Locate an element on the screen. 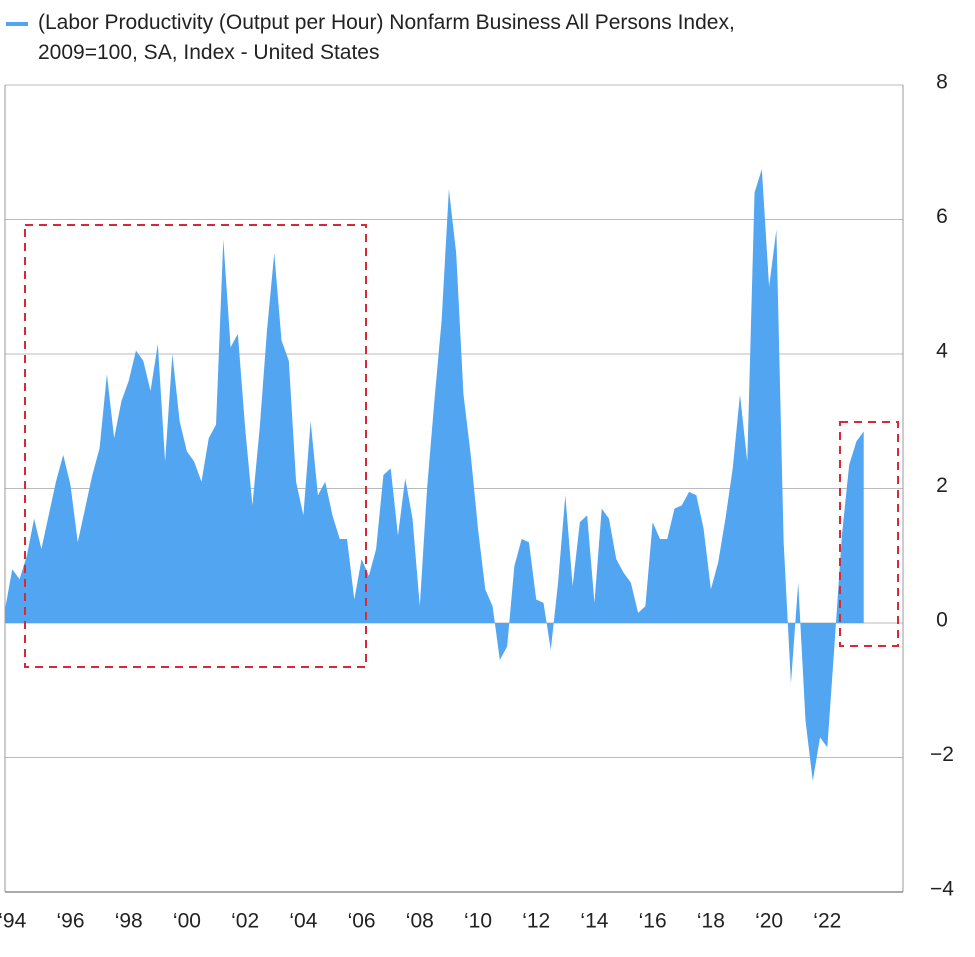 The image size is (975, 957). x-tick-label: ‘98 is located at coordinates (129, 921).